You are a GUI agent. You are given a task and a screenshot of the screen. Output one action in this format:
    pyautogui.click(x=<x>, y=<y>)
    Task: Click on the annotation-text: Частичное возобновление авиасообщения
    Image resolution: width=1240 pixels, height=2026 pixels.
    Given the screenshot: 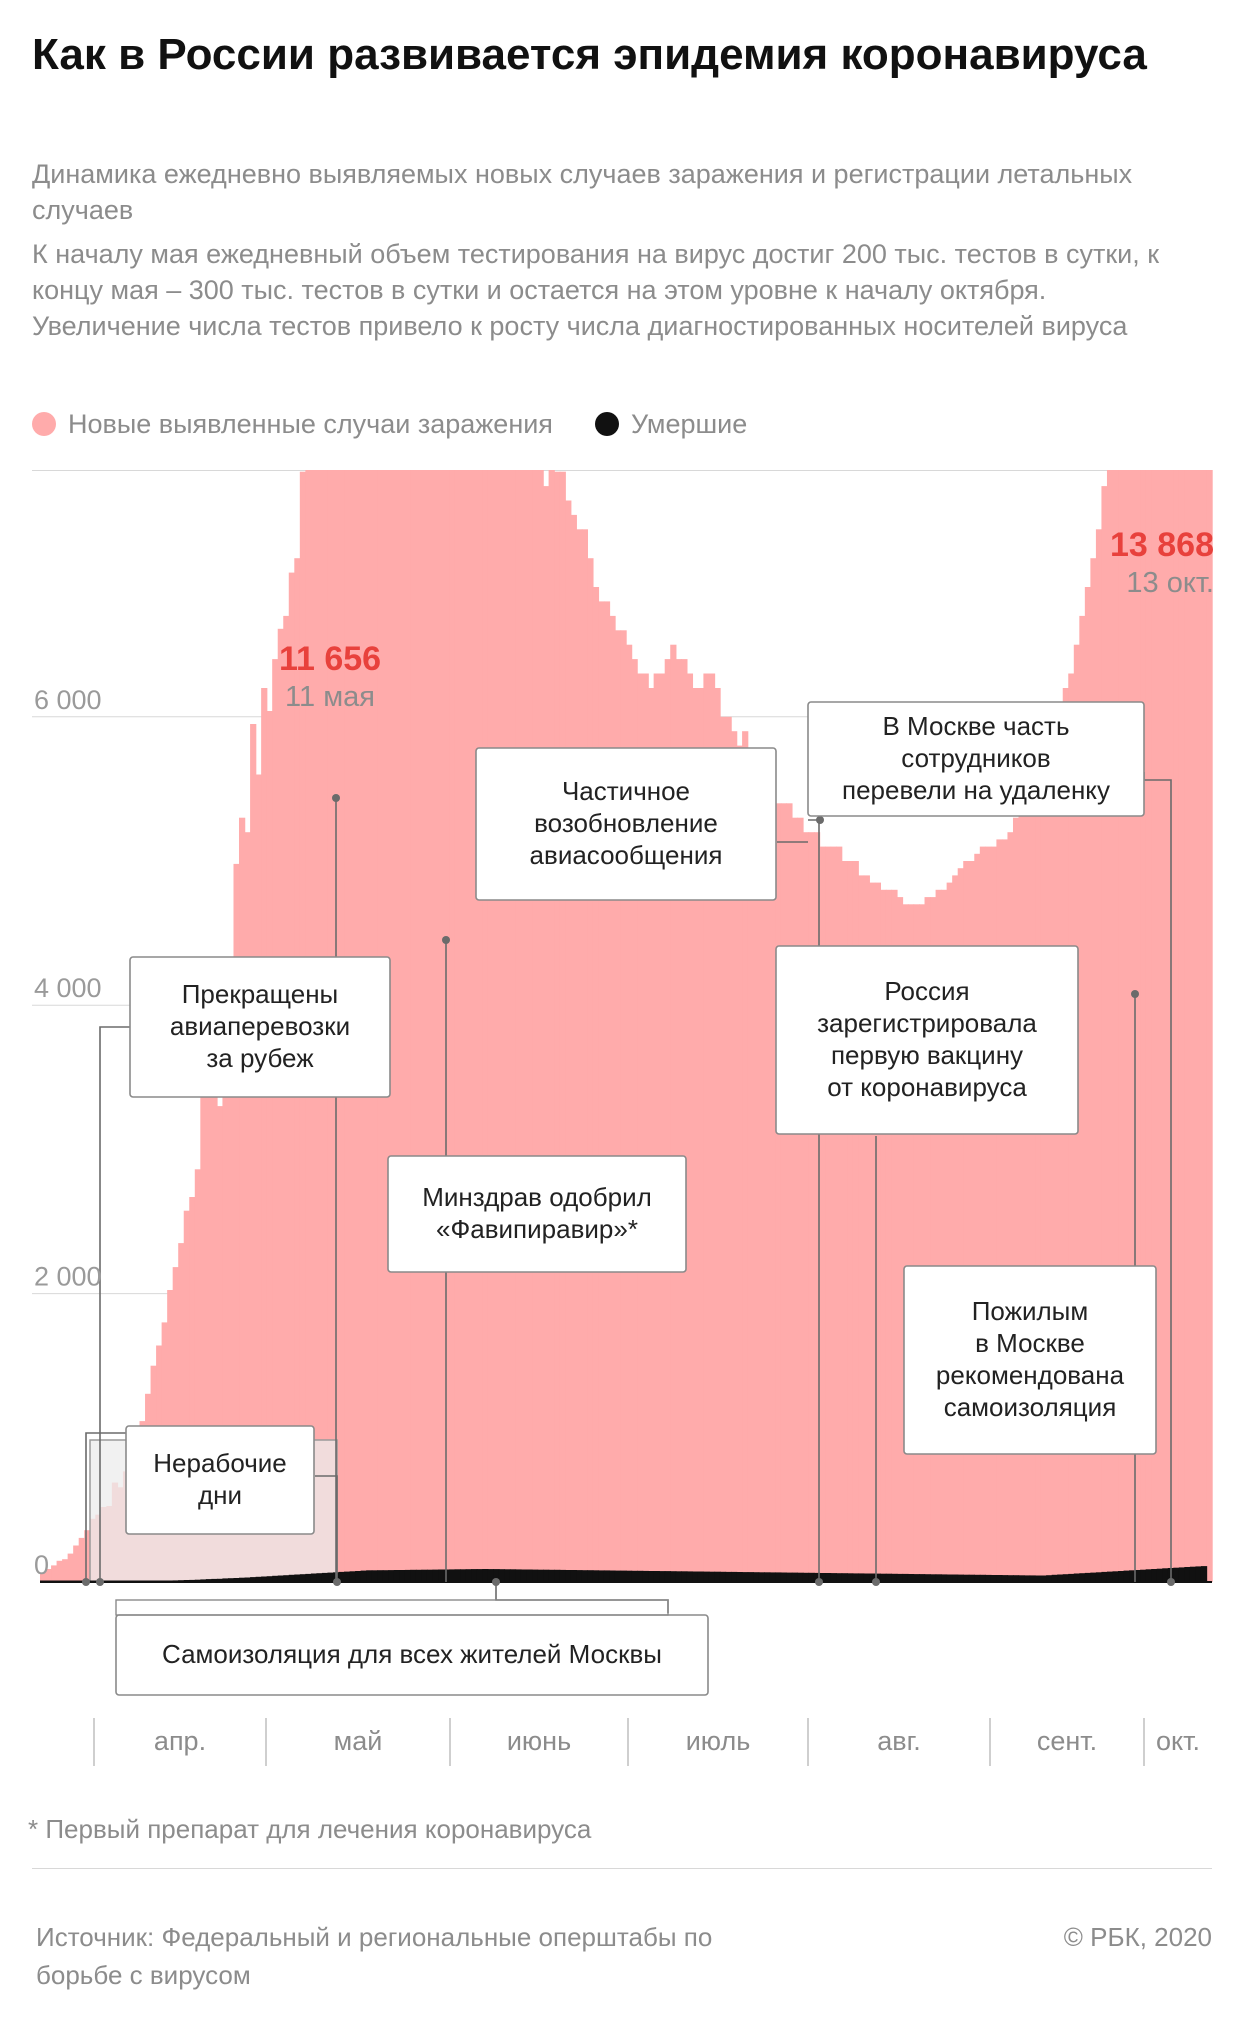 What is the action you would take?
    pyautogui.click(x=626, y=823)
    